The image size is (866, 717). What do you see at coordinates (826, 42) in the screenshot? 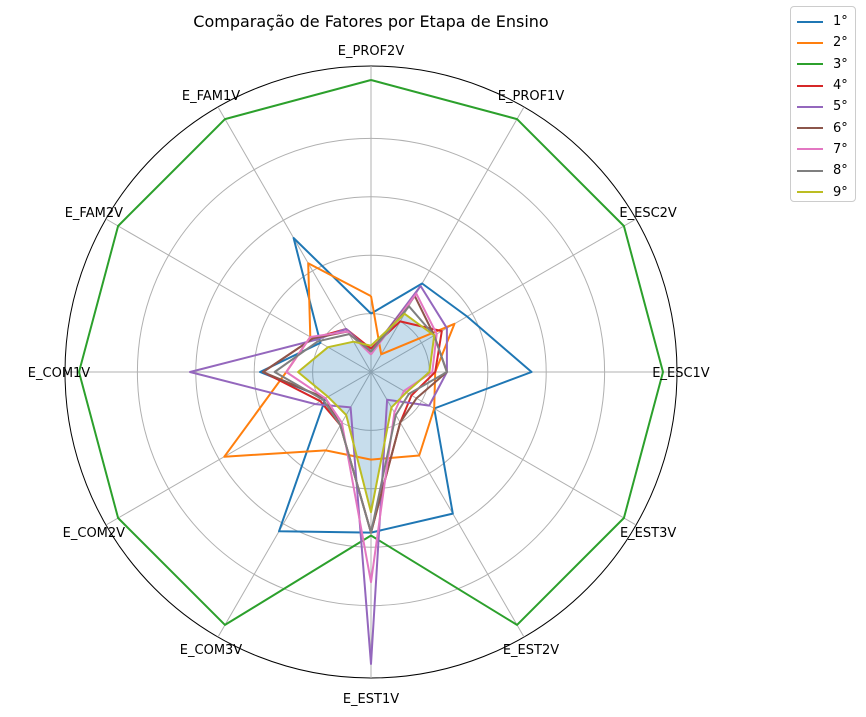
I see `legend-item-2: 2°` at bounding box center [826, 42].